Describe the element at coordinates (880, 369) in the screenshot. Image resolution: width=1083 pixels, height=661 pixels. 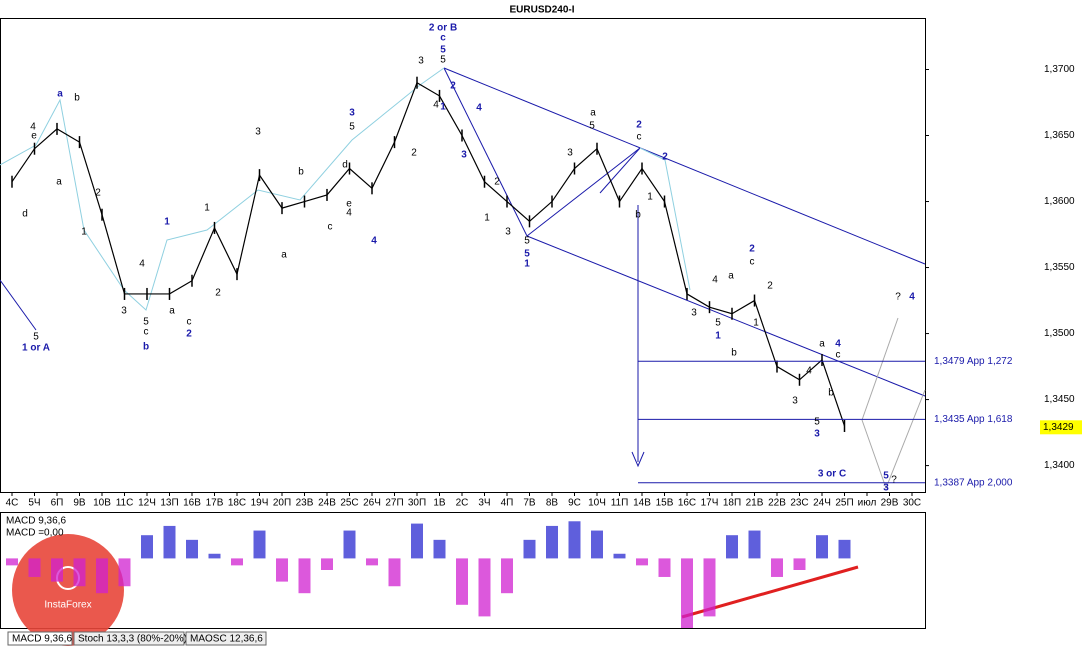
I see `projection-line` at that location.